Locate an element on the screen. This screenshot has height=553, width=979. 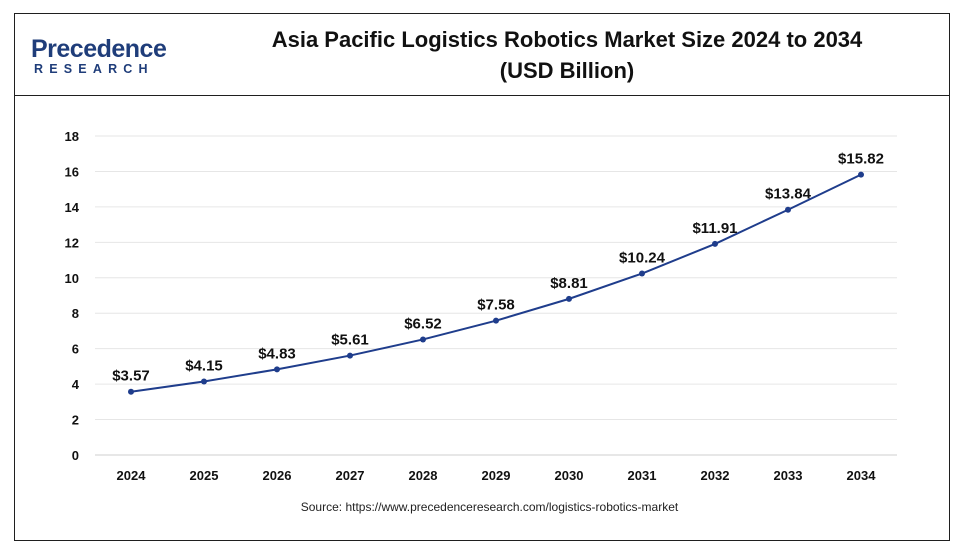
data-label: $15.82 is located at coordinates (861, 159).